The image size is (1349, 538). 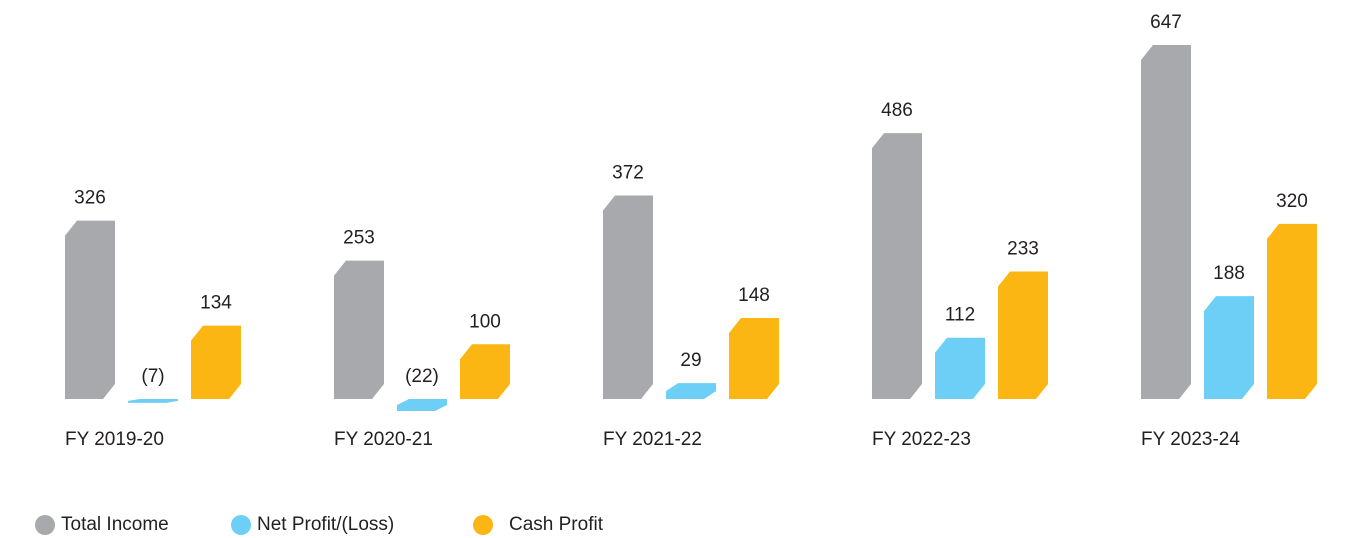 I want to click on data-label: 486, so click(x=897, y=110).